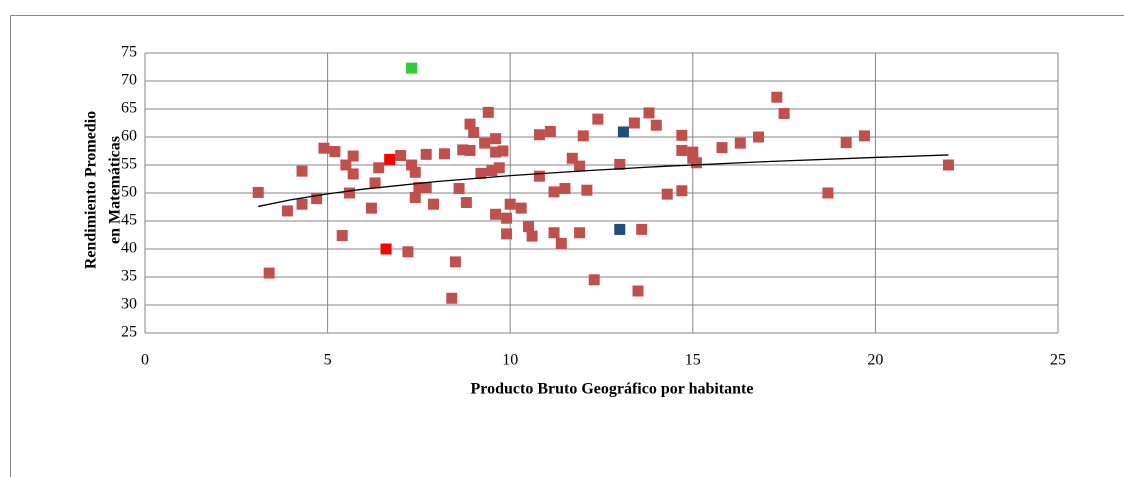 This screenshot has width=1124, height=477. What do you see at coordinates (129, 164) in the screenshot?
I see `y-tick-label: 55` at bounding box center [129, 164].